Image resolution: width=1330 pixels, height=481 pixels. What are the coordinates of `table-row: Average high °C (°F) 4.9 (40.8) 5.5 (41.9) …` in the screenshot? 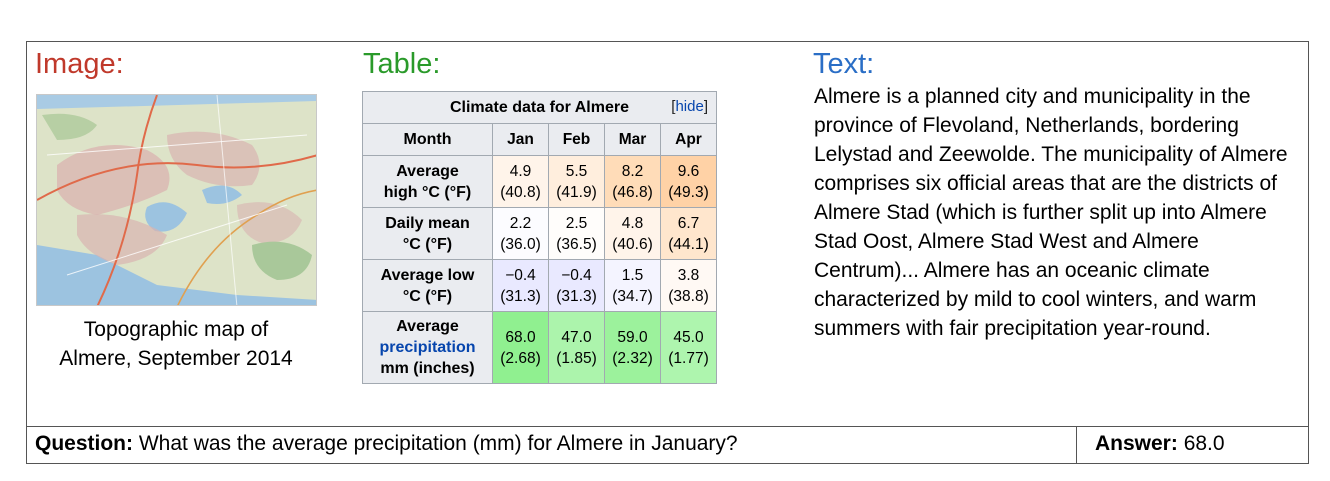 It's located at (539, 181).